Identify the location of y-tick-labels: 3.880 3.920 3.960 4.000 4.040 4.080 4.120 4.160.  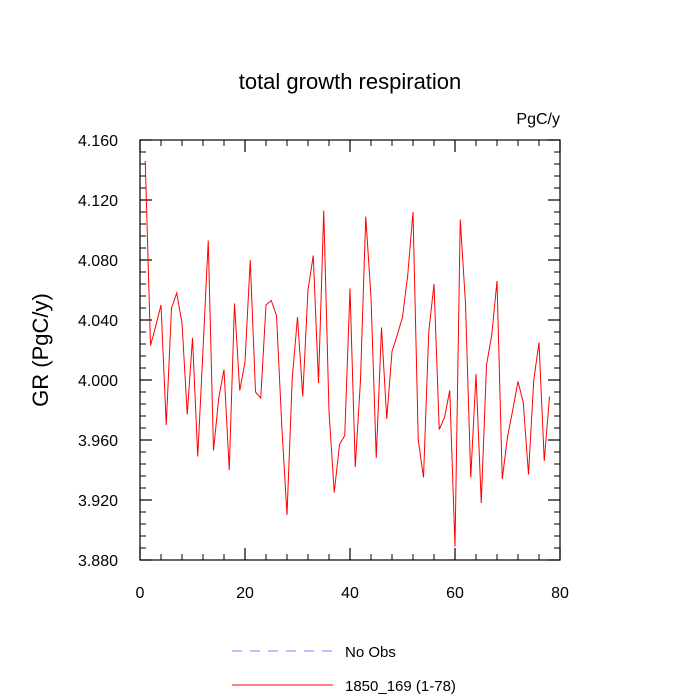
(98, 351).